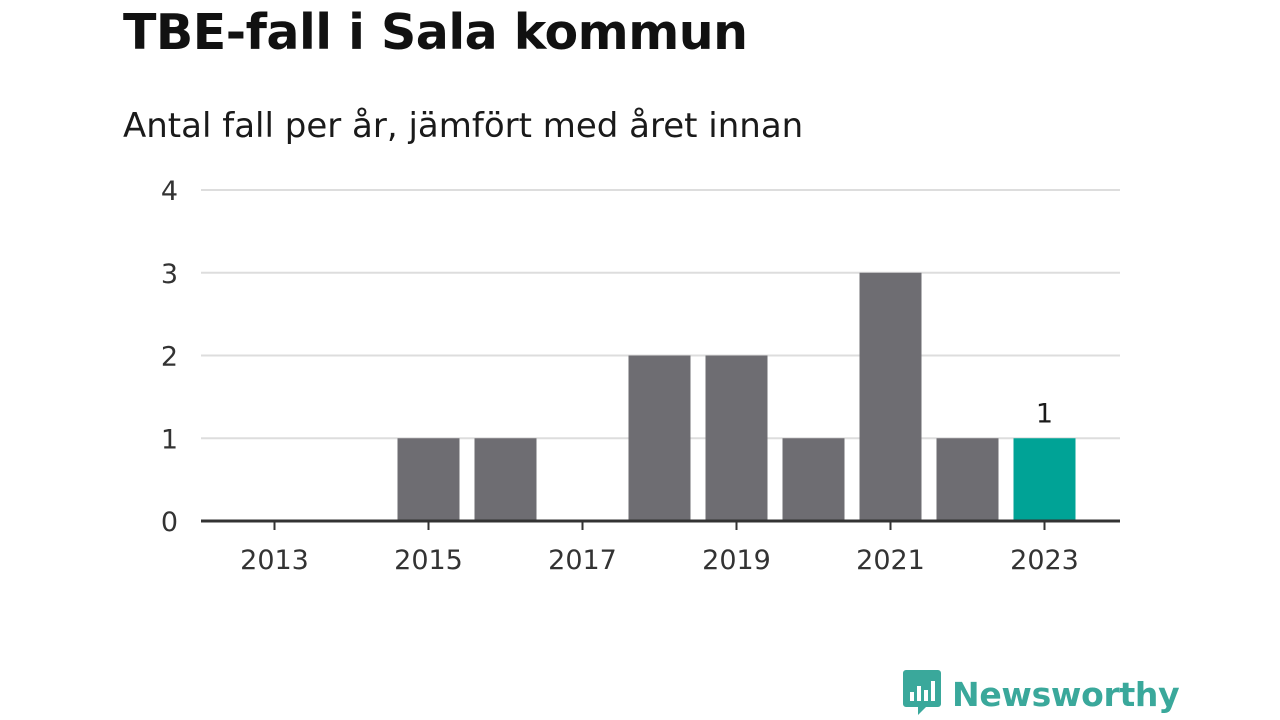 The width and height of the screenshot is (1280, 720). I want to click on y-tick-label: 0, so click(169, 522).